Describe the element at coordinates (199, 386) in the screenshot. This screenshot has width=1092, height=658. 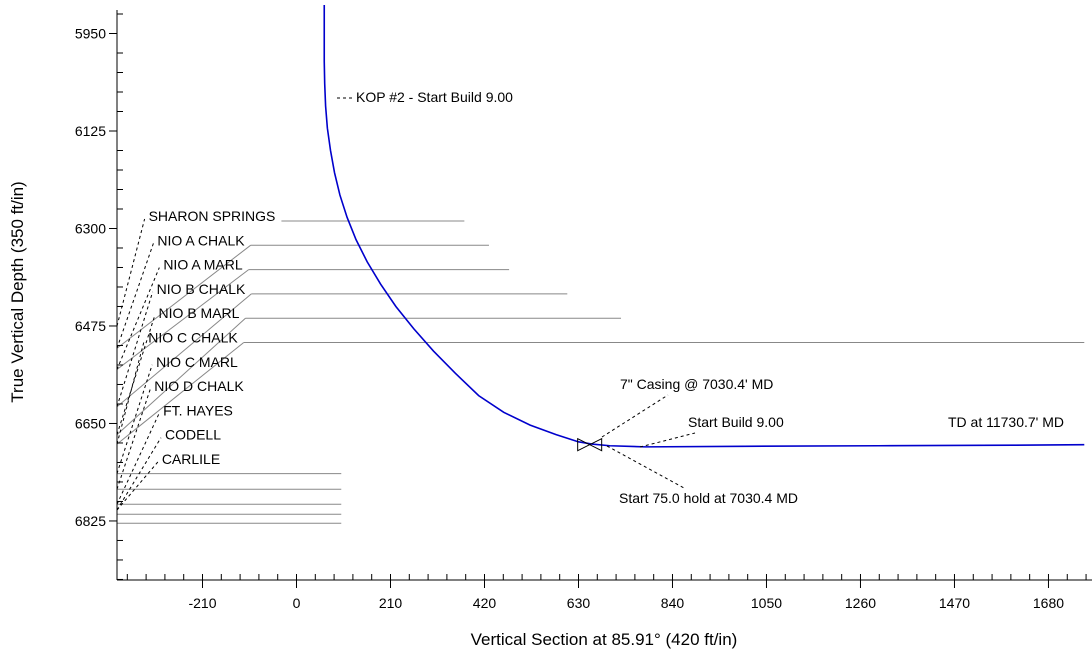
I see `formation-label: NIO D CHALK` at that location.